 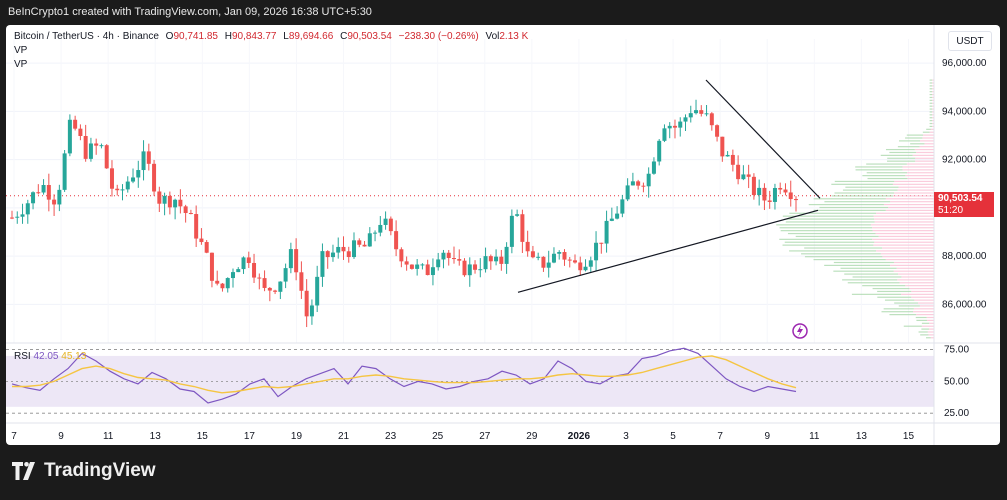 What do you see at coordinates (669, 186) in the screenshot?
I see `trendlines` at bounding box center [669, 186].